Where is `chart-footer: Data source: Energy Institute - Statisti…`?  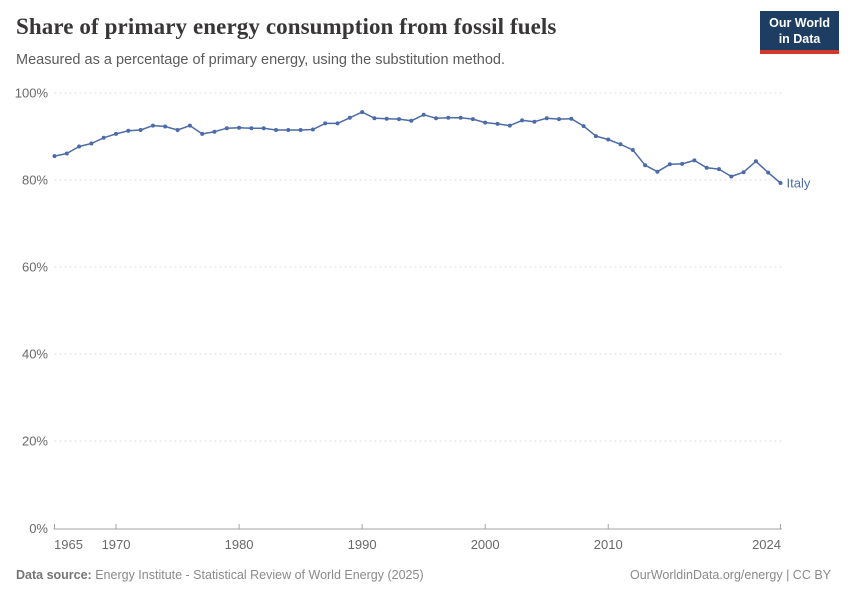 chart-footer: Data source: Energy Institute - Statisti… is located at coordinates (423, 575).